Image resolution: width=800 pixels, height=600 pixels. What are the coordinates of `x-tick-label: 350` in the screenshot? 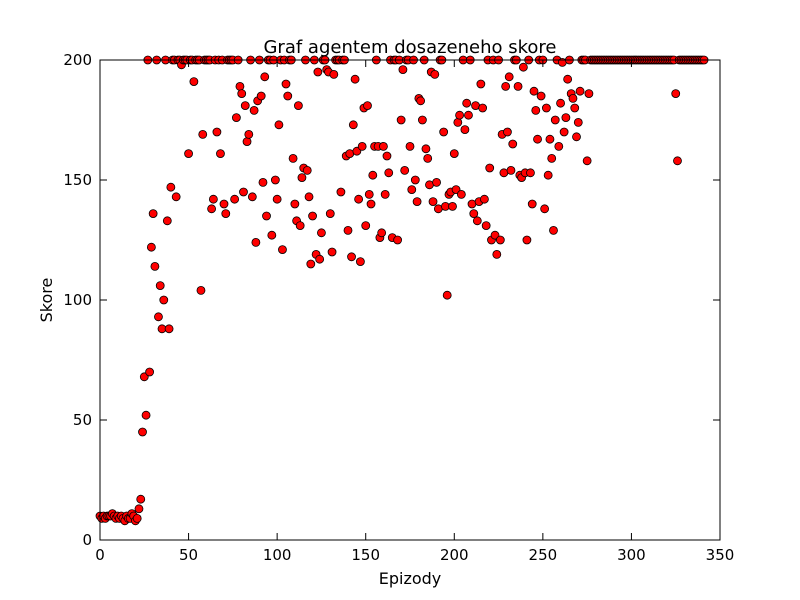 It's located at (720, 555).